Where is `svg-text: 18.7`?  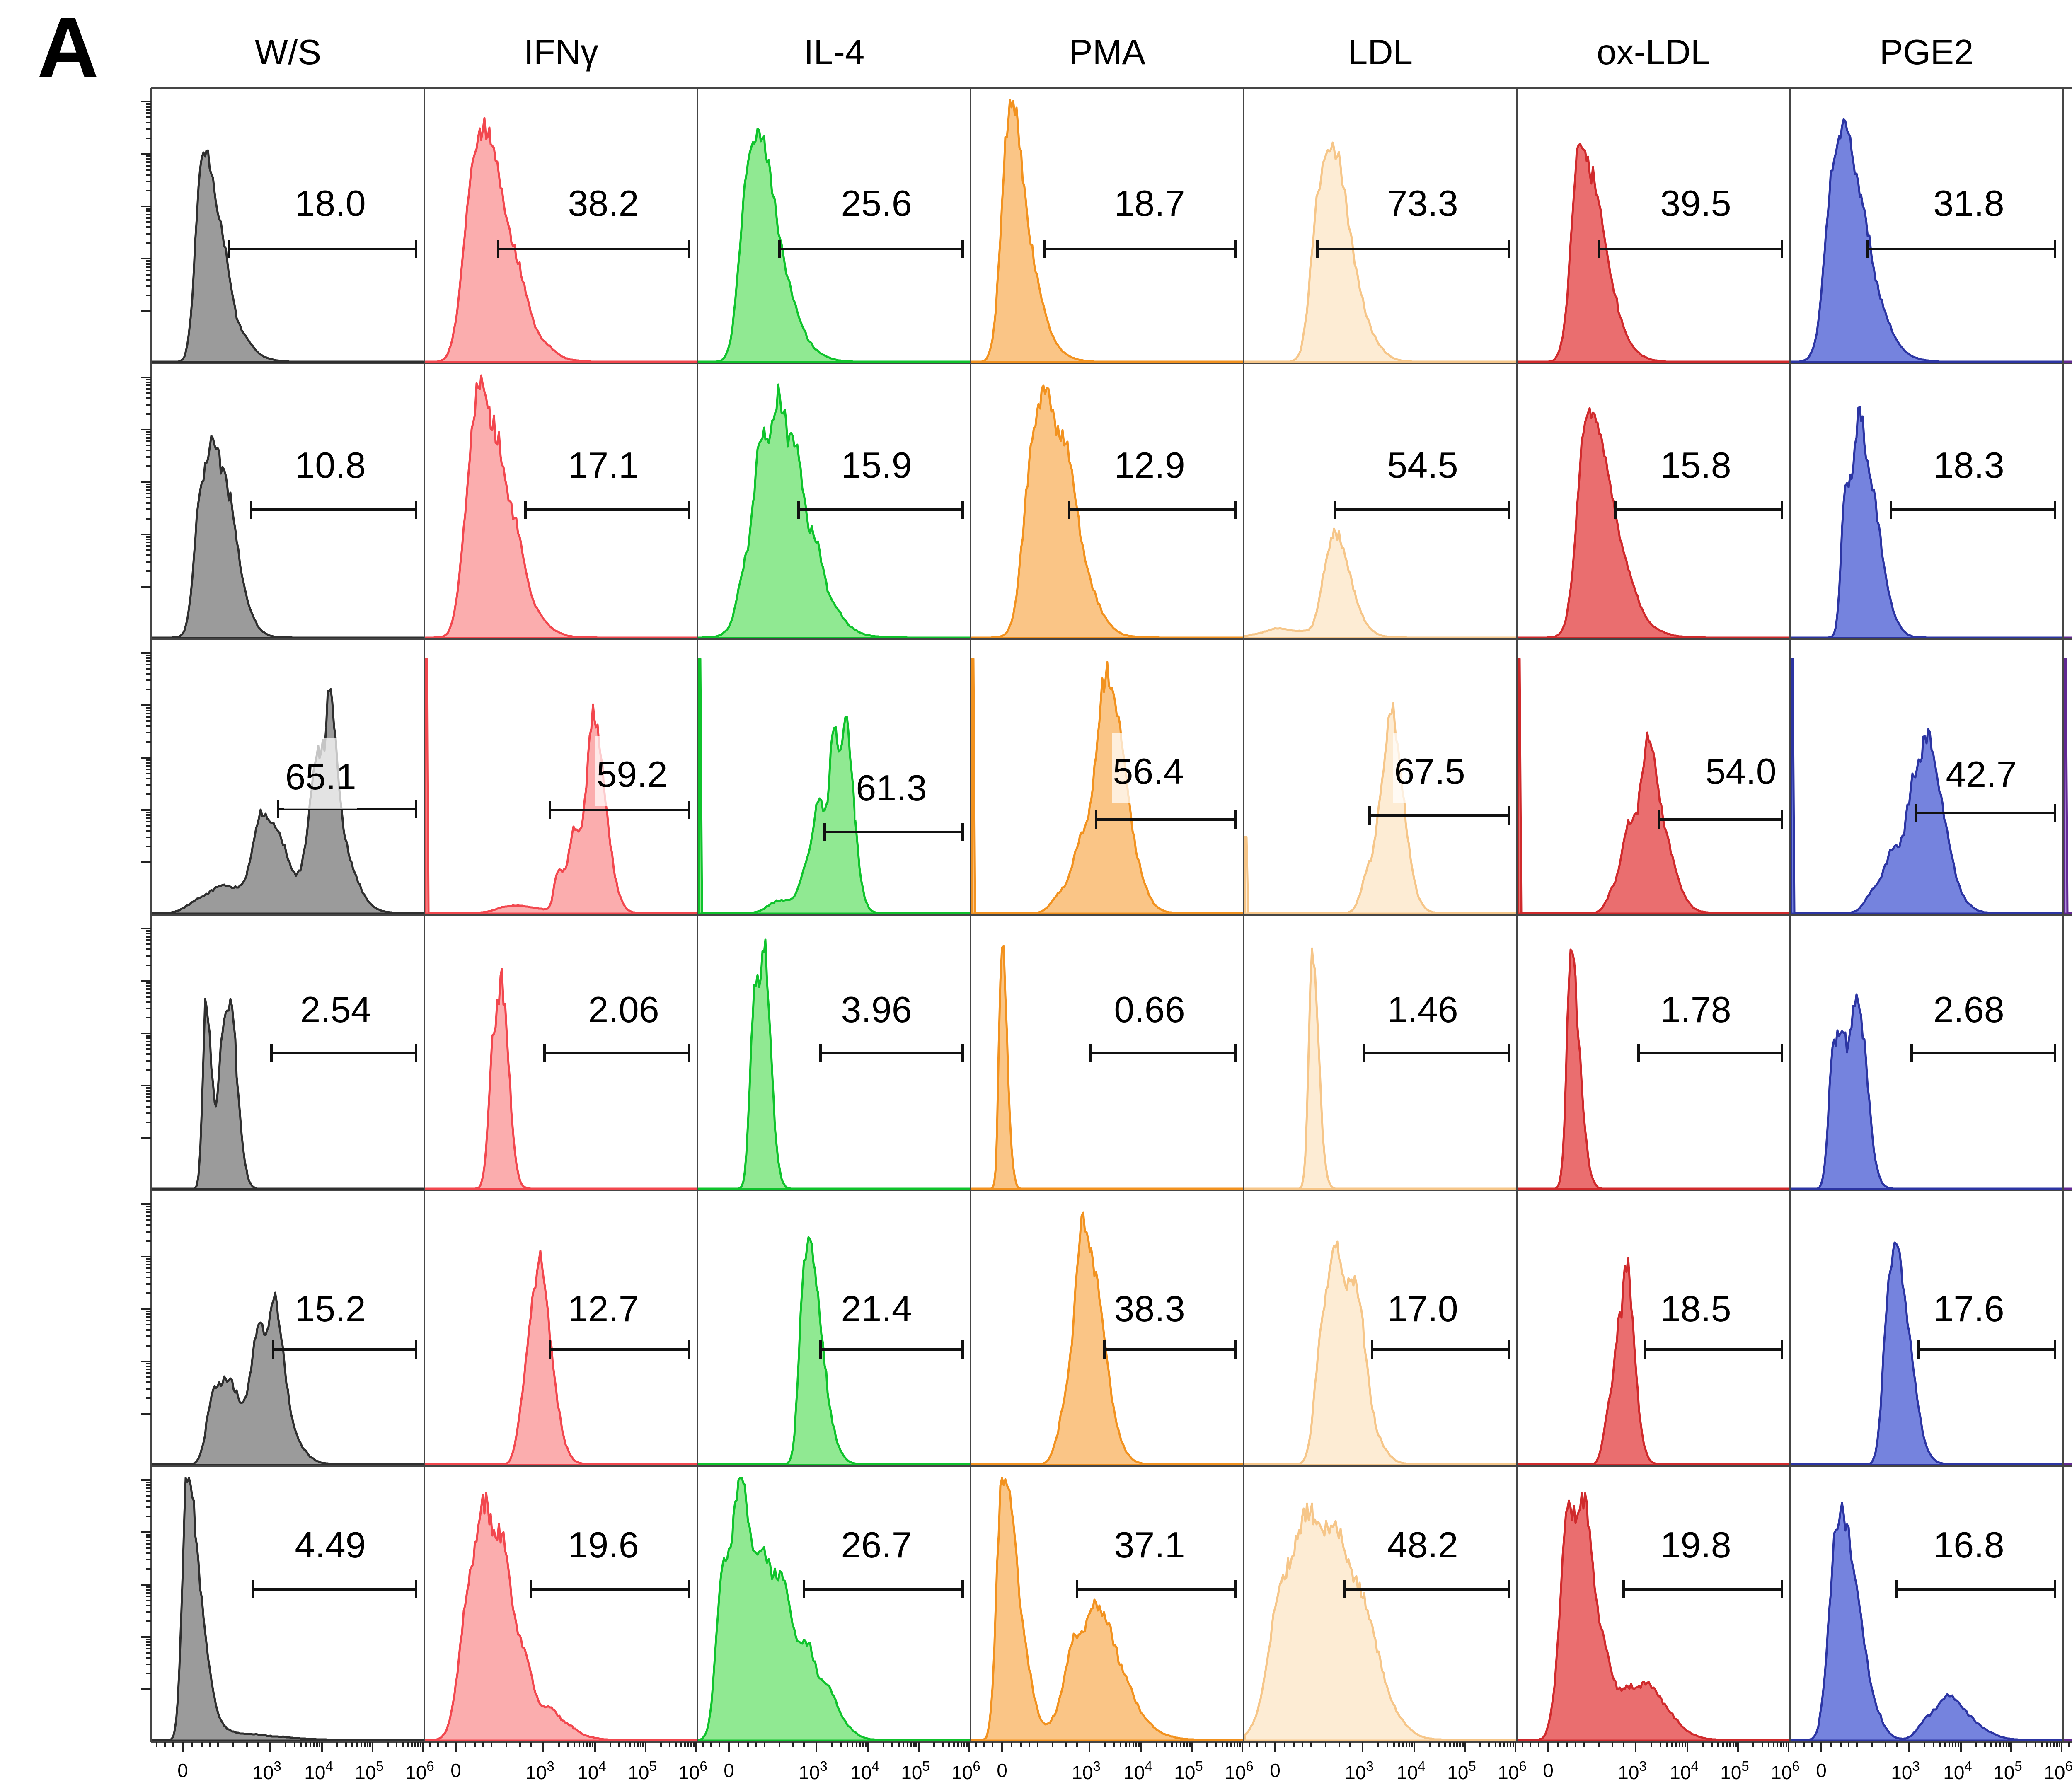
svg-text: 18.7 is located at coordinates (1149, 204).